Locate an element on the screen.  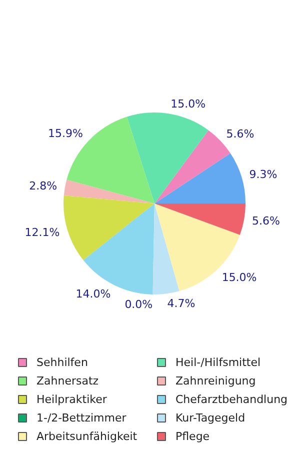
legend-label: Heil-/Hilfsmittel is located at coordinates (218, 362).